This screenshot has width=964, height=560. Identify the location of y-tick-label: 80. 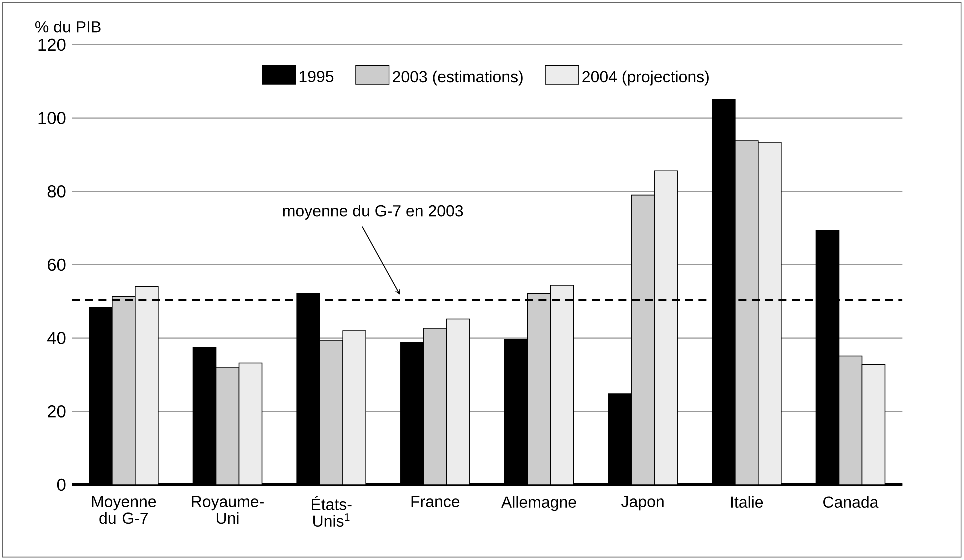
(57, 192).